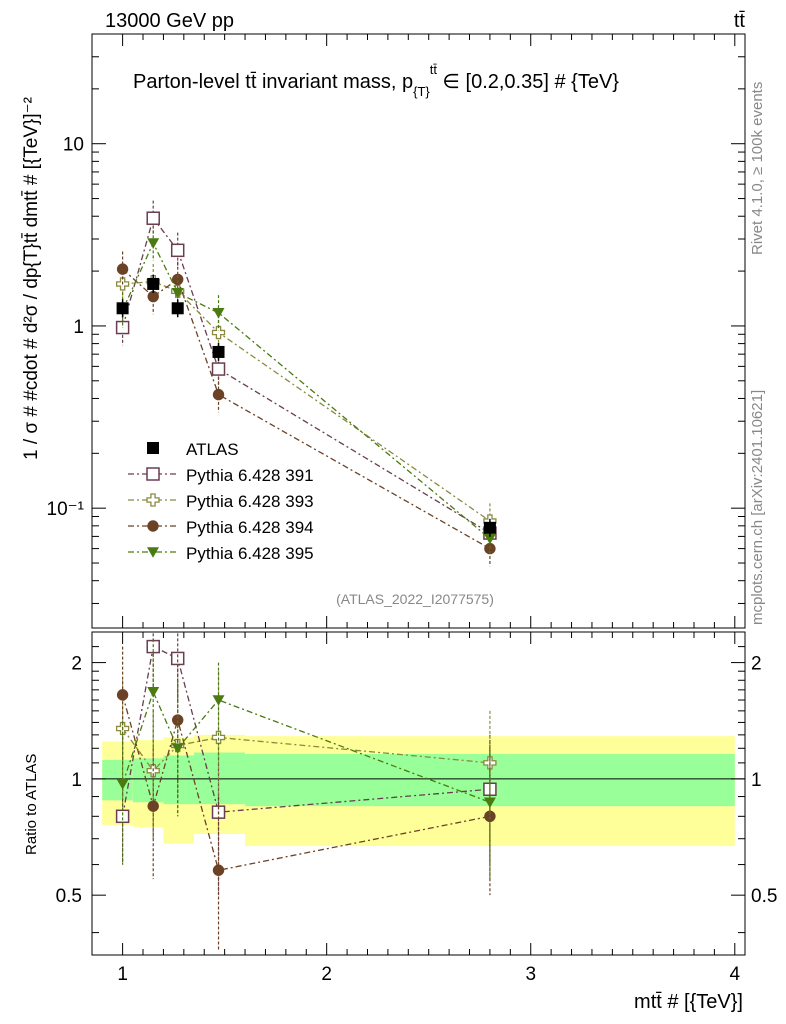 Image resolution: width=786 pixels, height=1024 pixels. What do you see at coordinates (740, 21) in the screenshot?
I see `process-label: tt̄` at bounding box center [740, 21].